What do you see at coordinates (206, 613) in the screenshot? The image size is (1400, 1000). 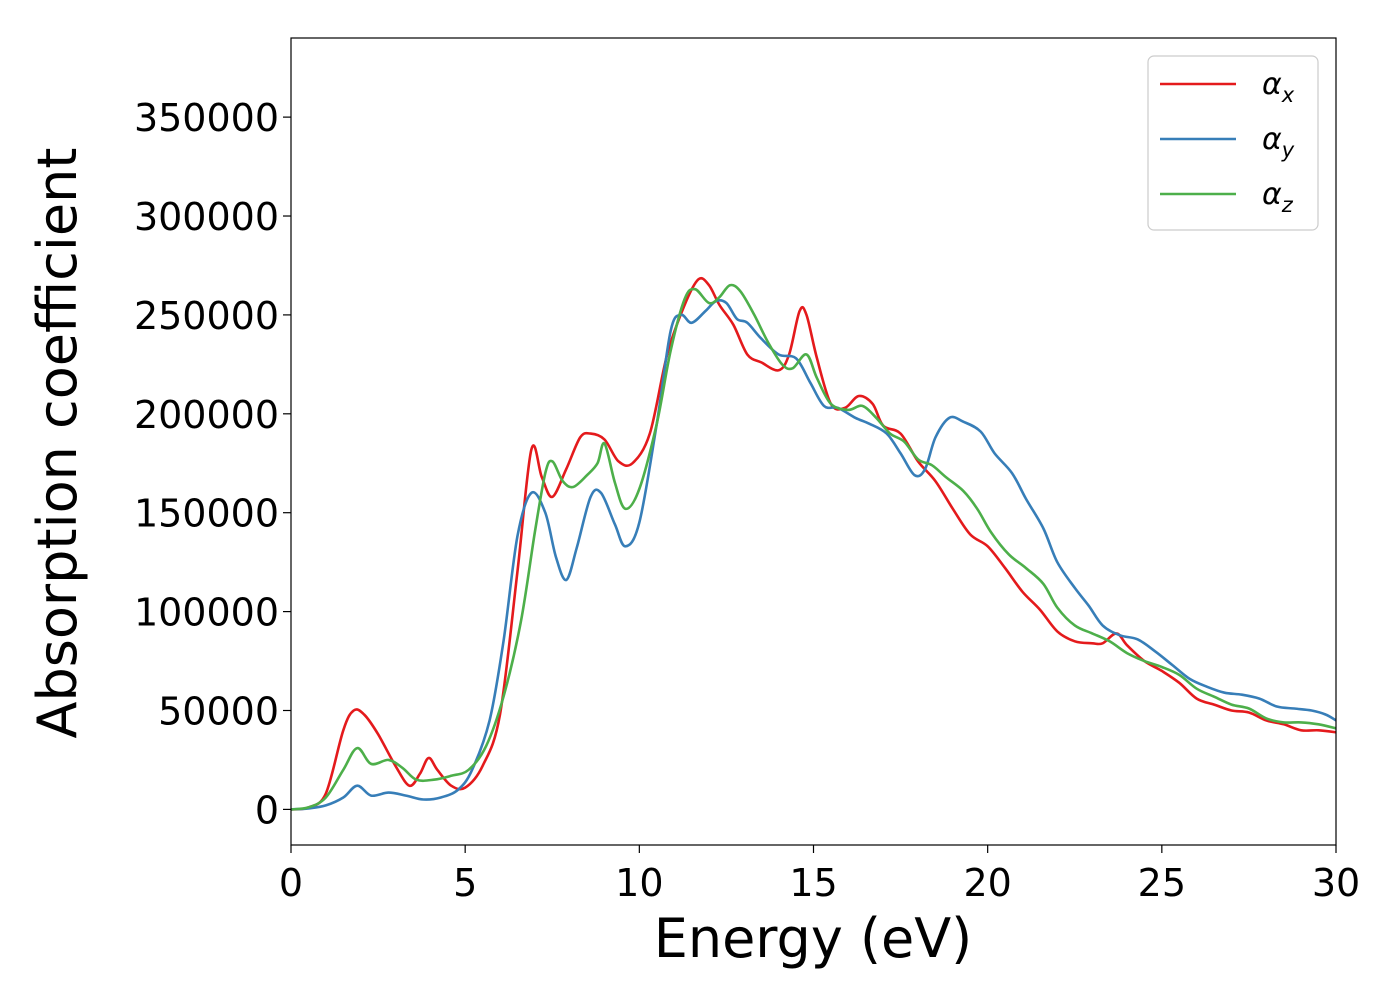 I see `y-tick-label: 100000` at bounding box center [206, 613].